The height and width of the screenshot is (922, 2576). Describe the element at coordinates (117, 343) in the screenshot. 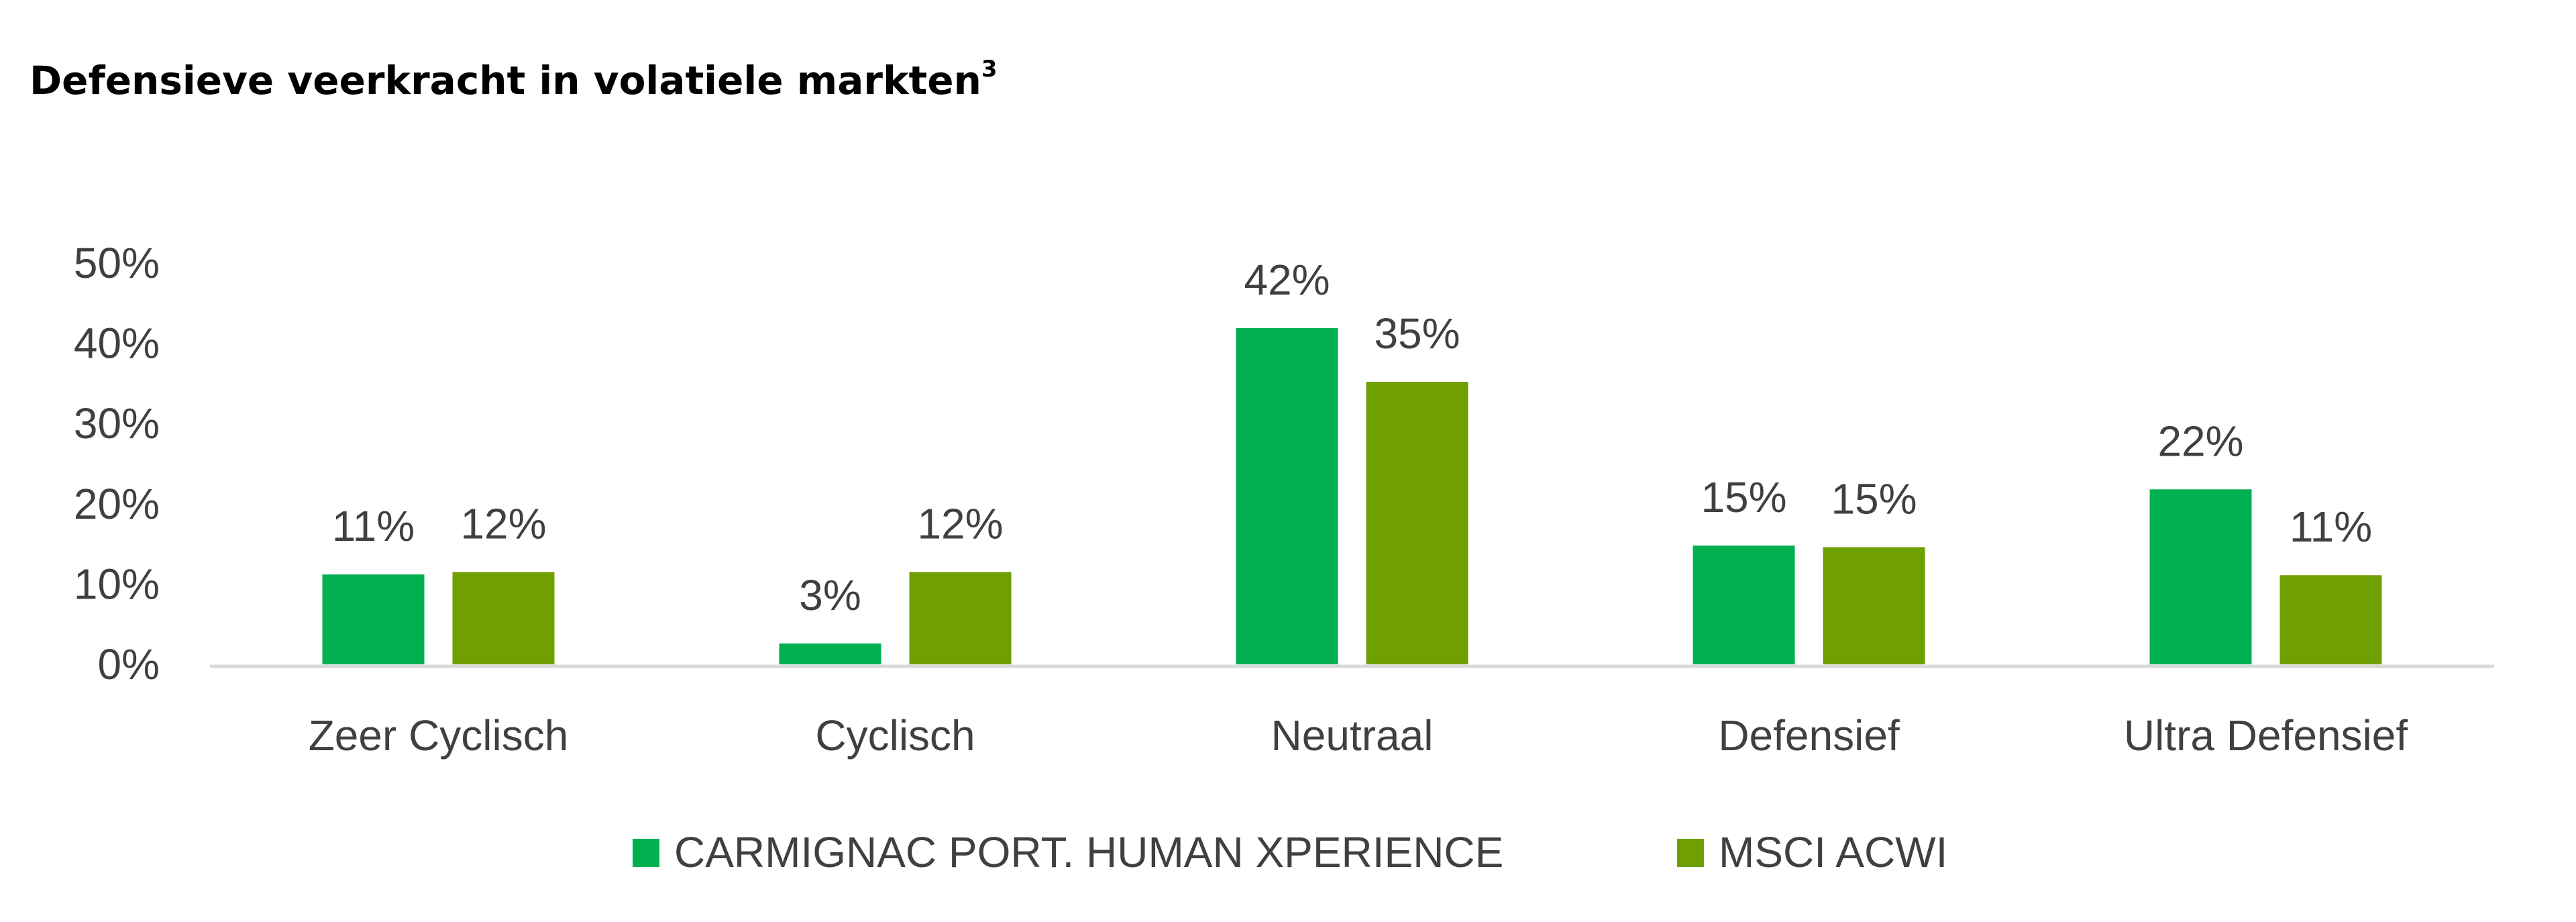

I see `y-tick-label: 40%` at that location.